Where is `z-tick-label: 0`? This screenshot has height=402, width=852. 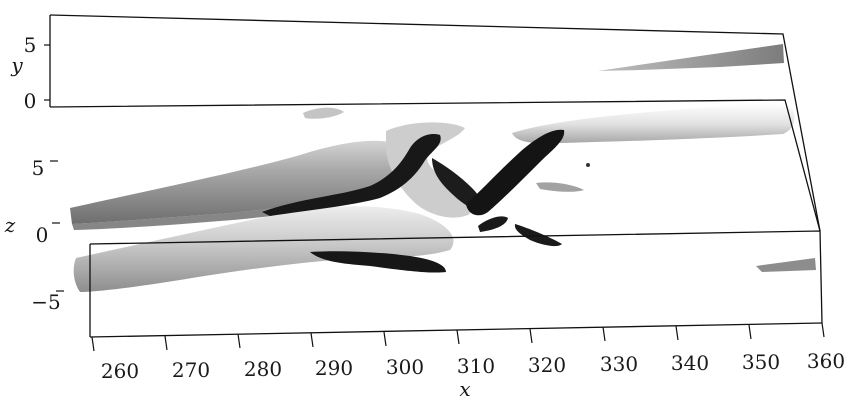 z-tick-label: 0 is located at coordinates (42, 235).